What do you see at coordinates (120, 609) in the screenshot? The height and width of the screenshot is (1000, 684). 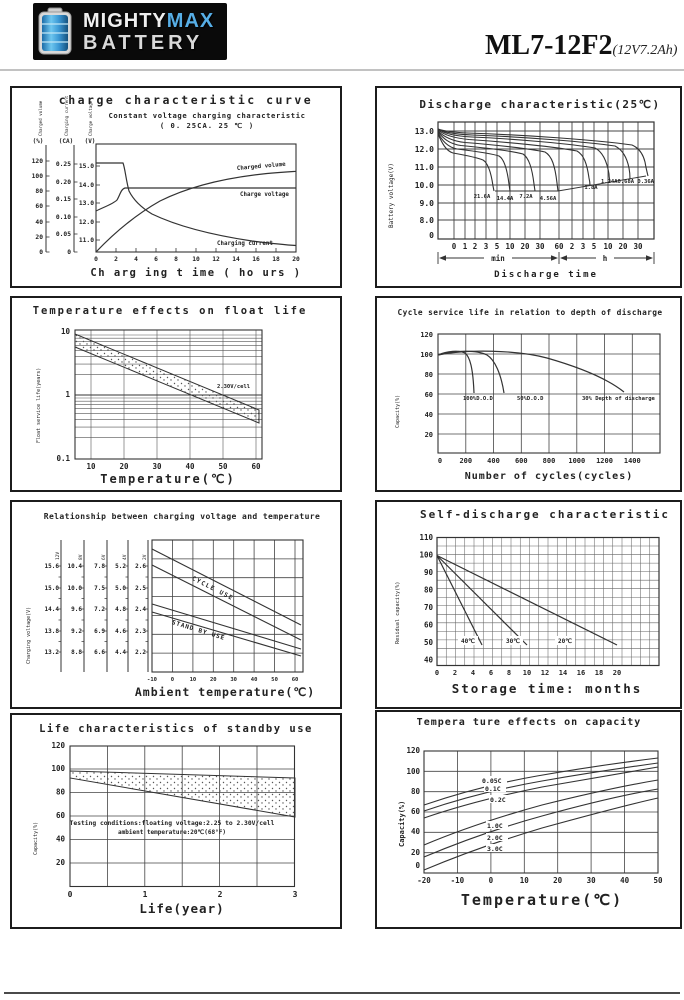 I see `scale-4v-ticks: 5.2 5.0 4.8 4.6 4.4` at bounding box center [120, 609].